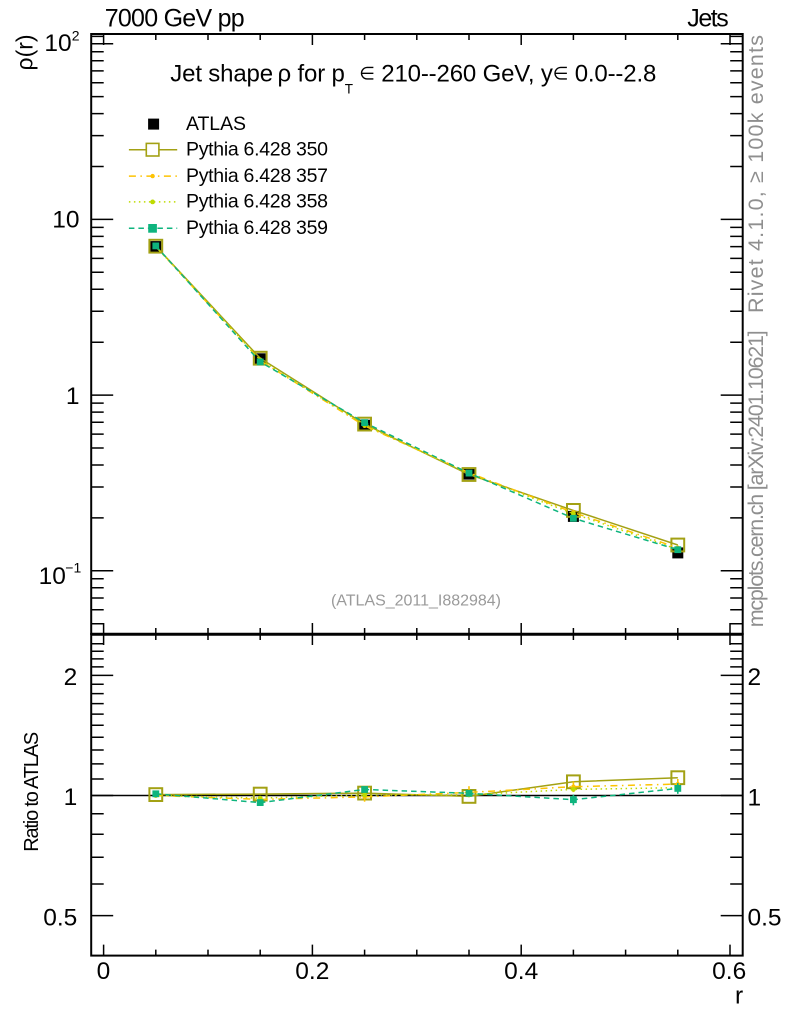  What do you see at coordinates (756, 174) in the screenshot?
I see `svg-text: Rivet 4.1.0, ≥ 100k events` at bounding box center [756, 174].